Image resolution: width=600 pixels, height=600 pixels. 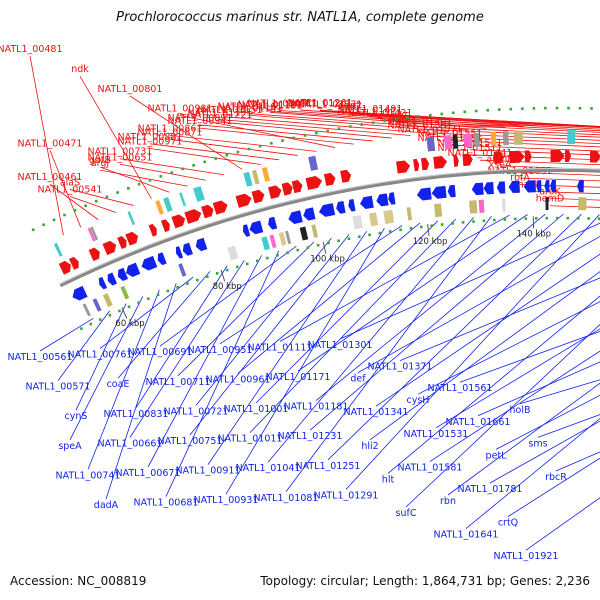 I want to click on forward-gene-label: NATL1_01261, so click(x=320, y=103).